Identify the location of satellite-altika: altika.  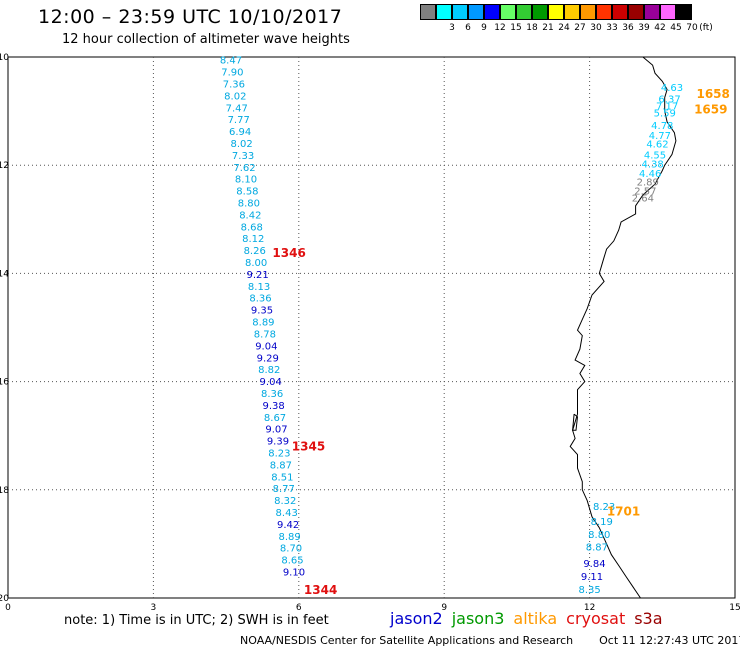
(535, 618).